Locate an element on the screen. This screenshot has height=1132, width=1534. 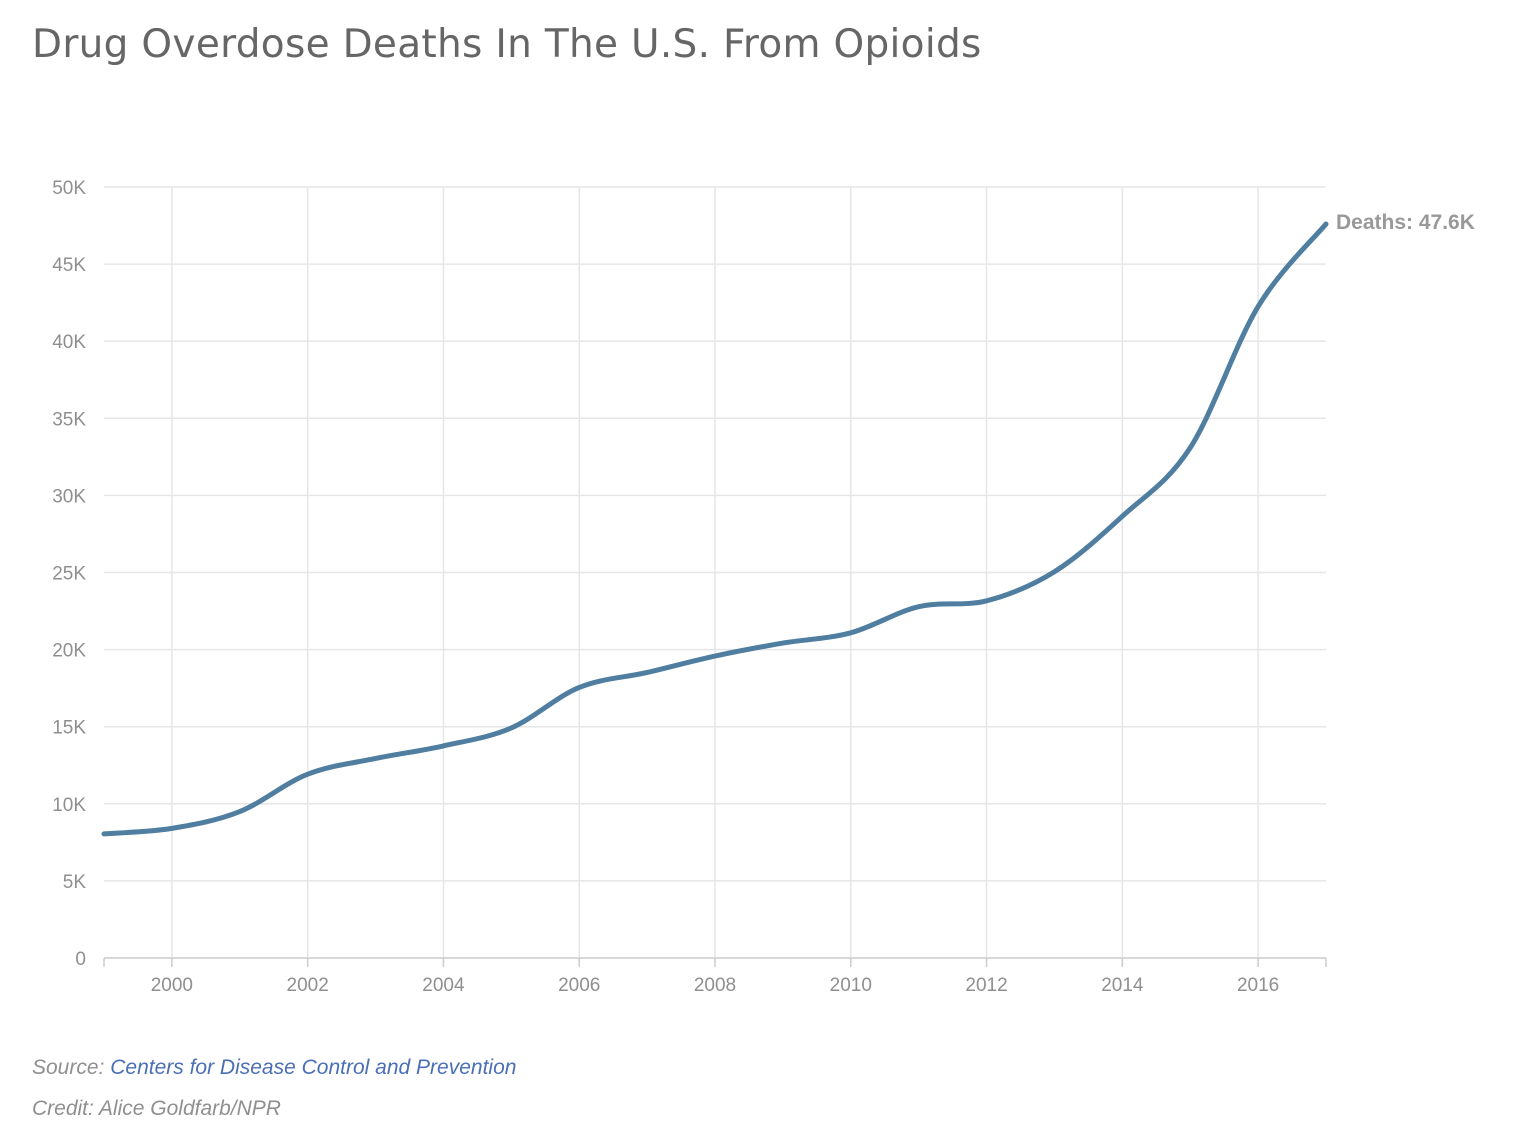
x-tick-label: 2010 is located at coordinates (851, 985).